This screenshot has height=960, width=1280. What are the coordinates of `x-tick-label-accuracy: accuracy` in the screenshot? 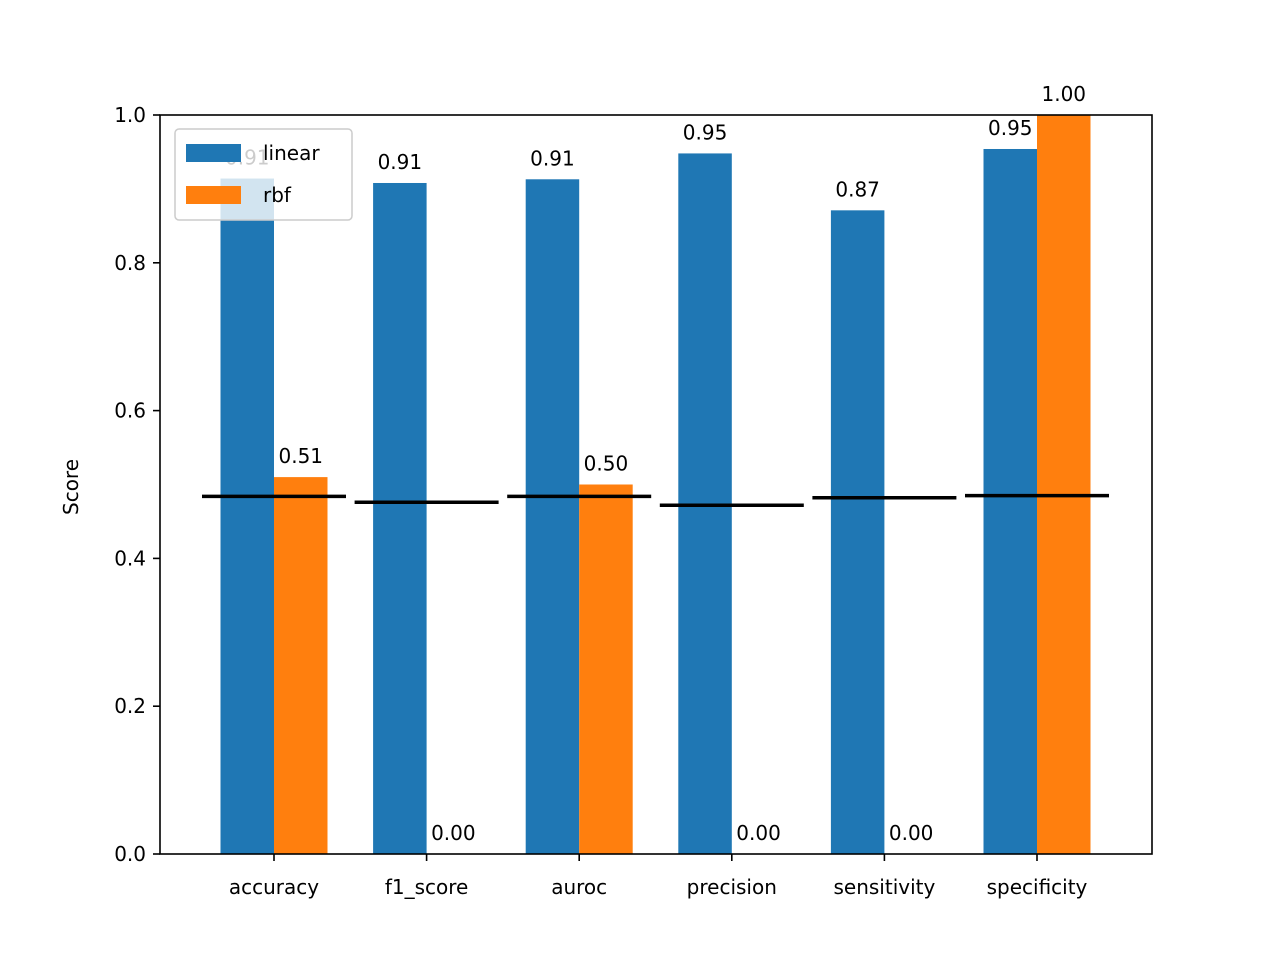 It's located at (274, 887).